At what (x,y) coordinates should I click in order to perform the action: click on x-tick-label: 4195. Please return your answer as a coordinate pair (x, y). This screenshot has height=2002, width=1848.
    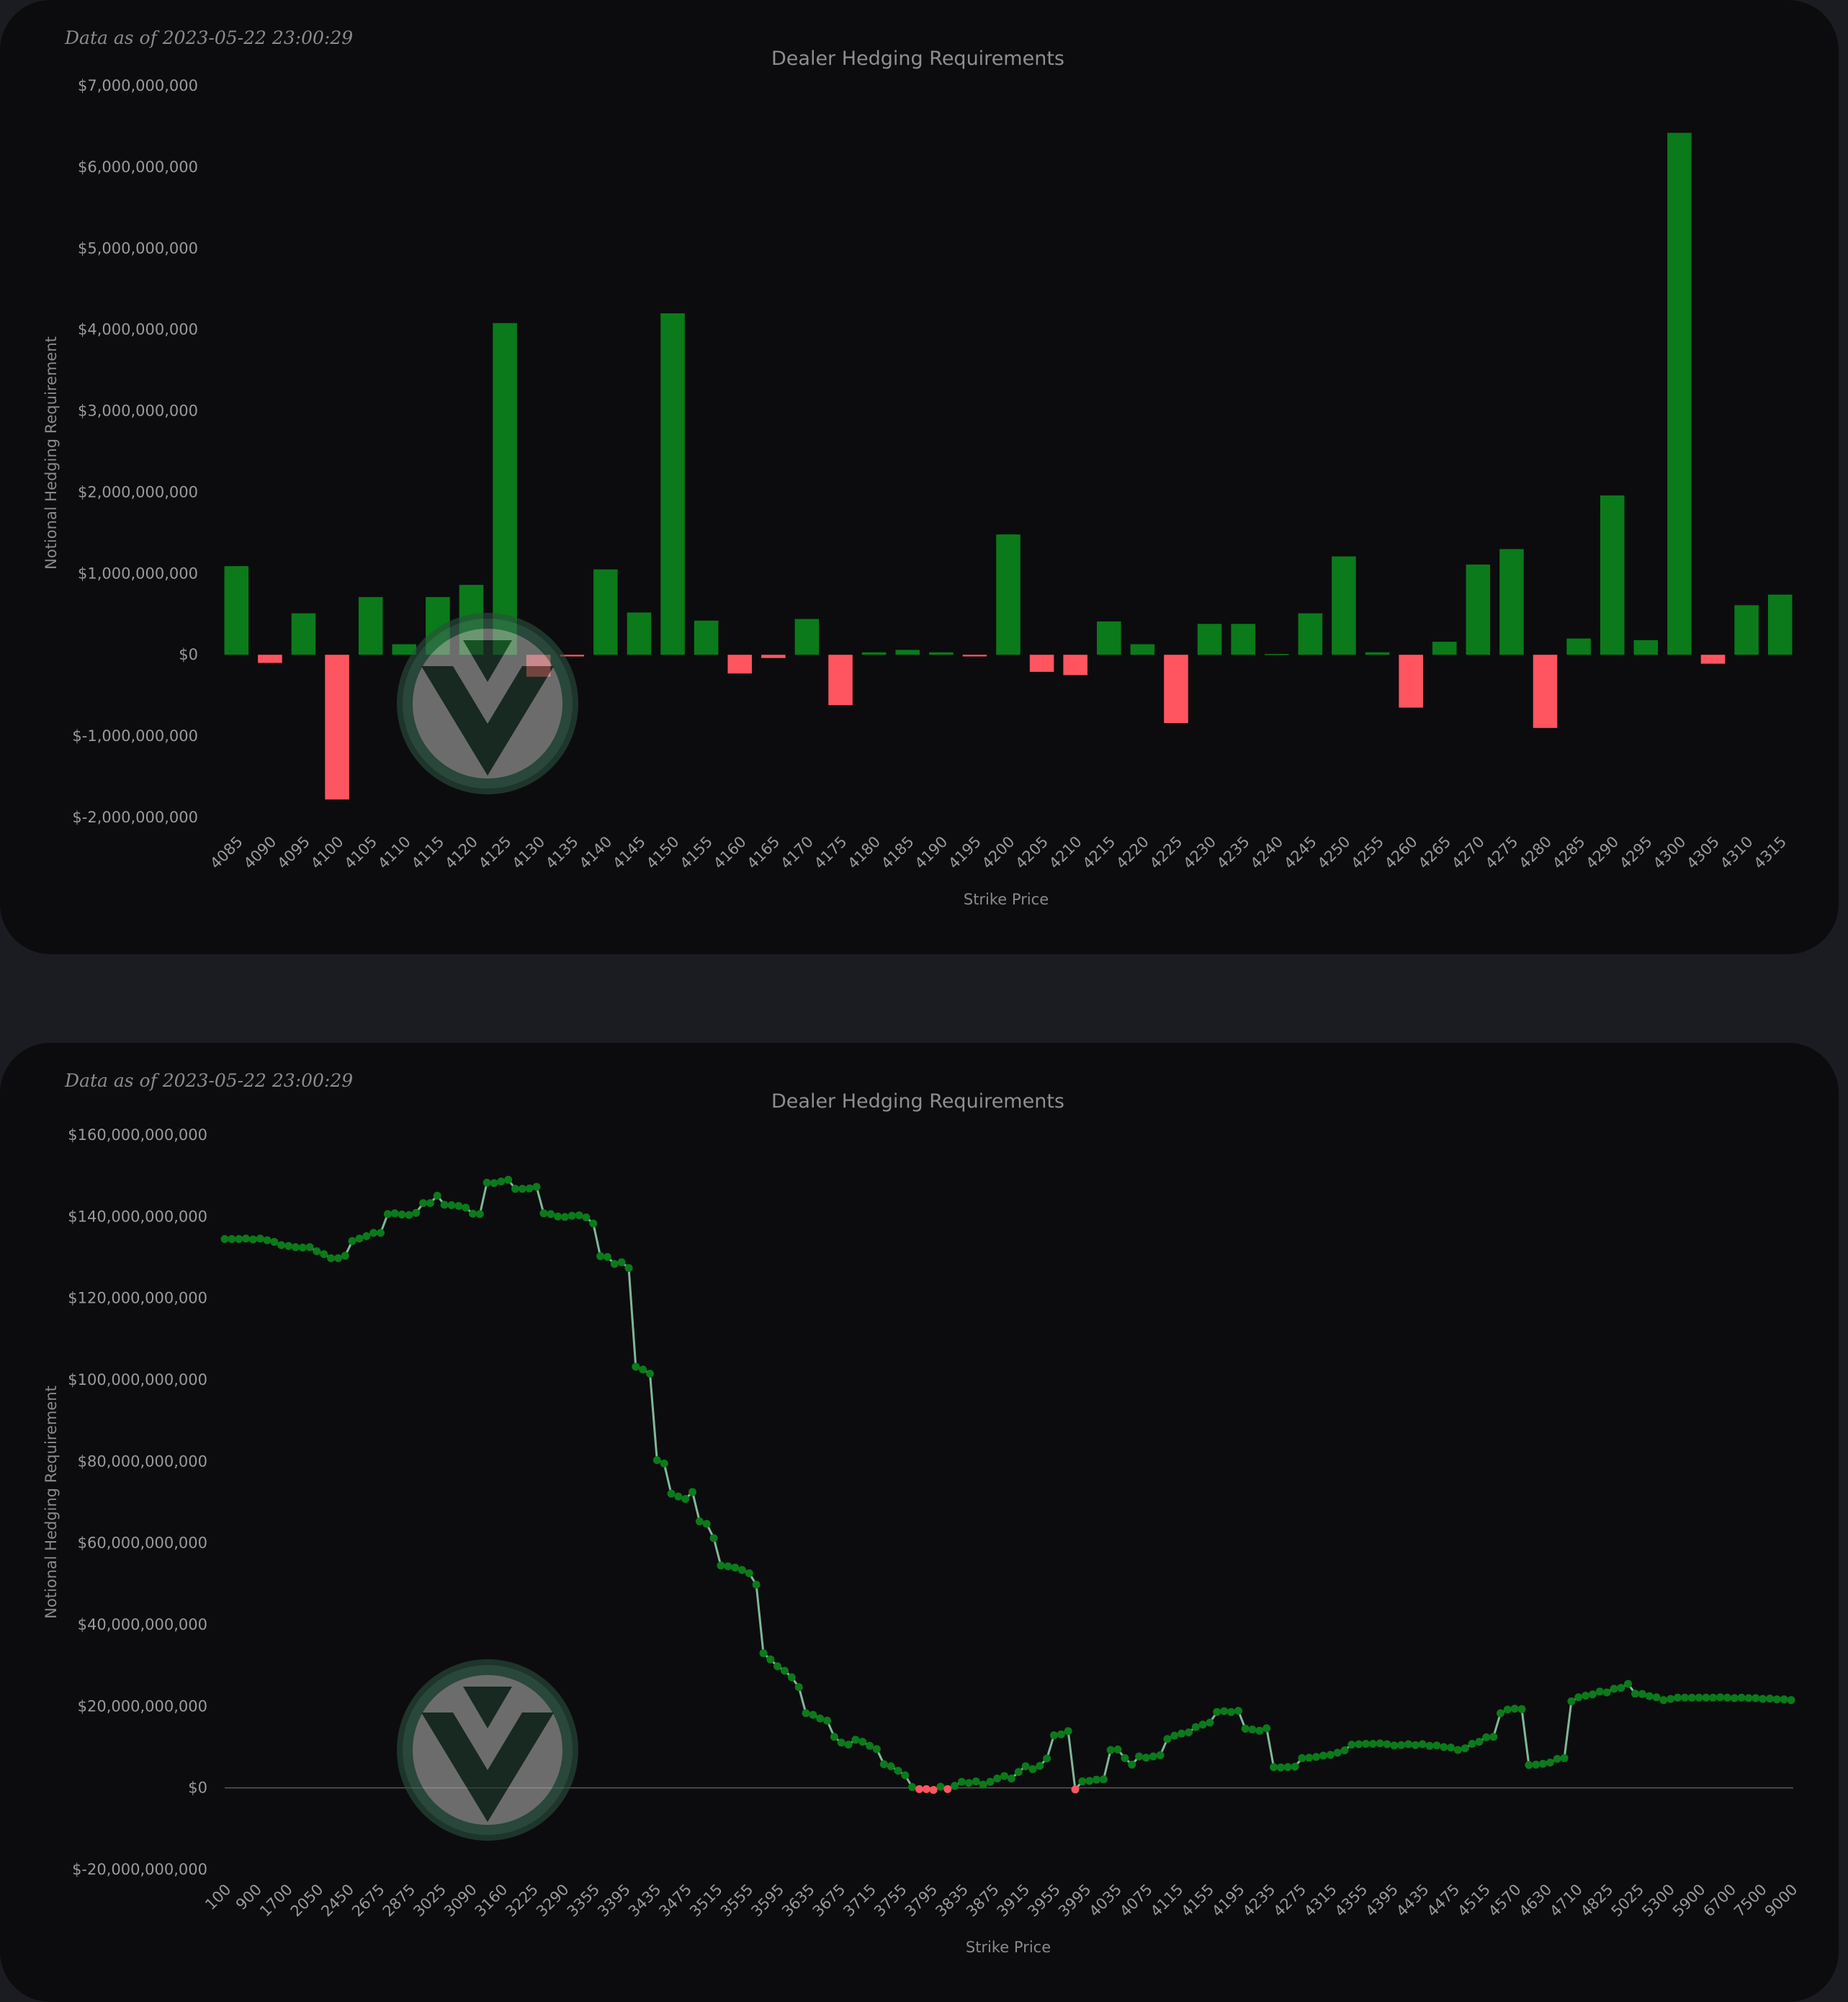
    Looking at the image, I should click on (964, 853).